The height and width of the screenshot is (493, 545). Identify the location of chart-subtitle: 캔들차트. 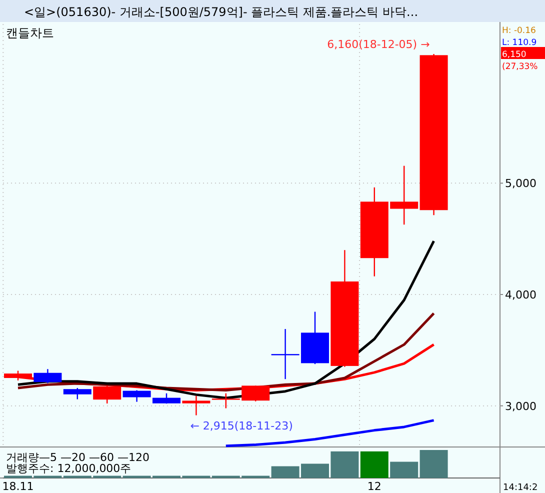
(30, 33).